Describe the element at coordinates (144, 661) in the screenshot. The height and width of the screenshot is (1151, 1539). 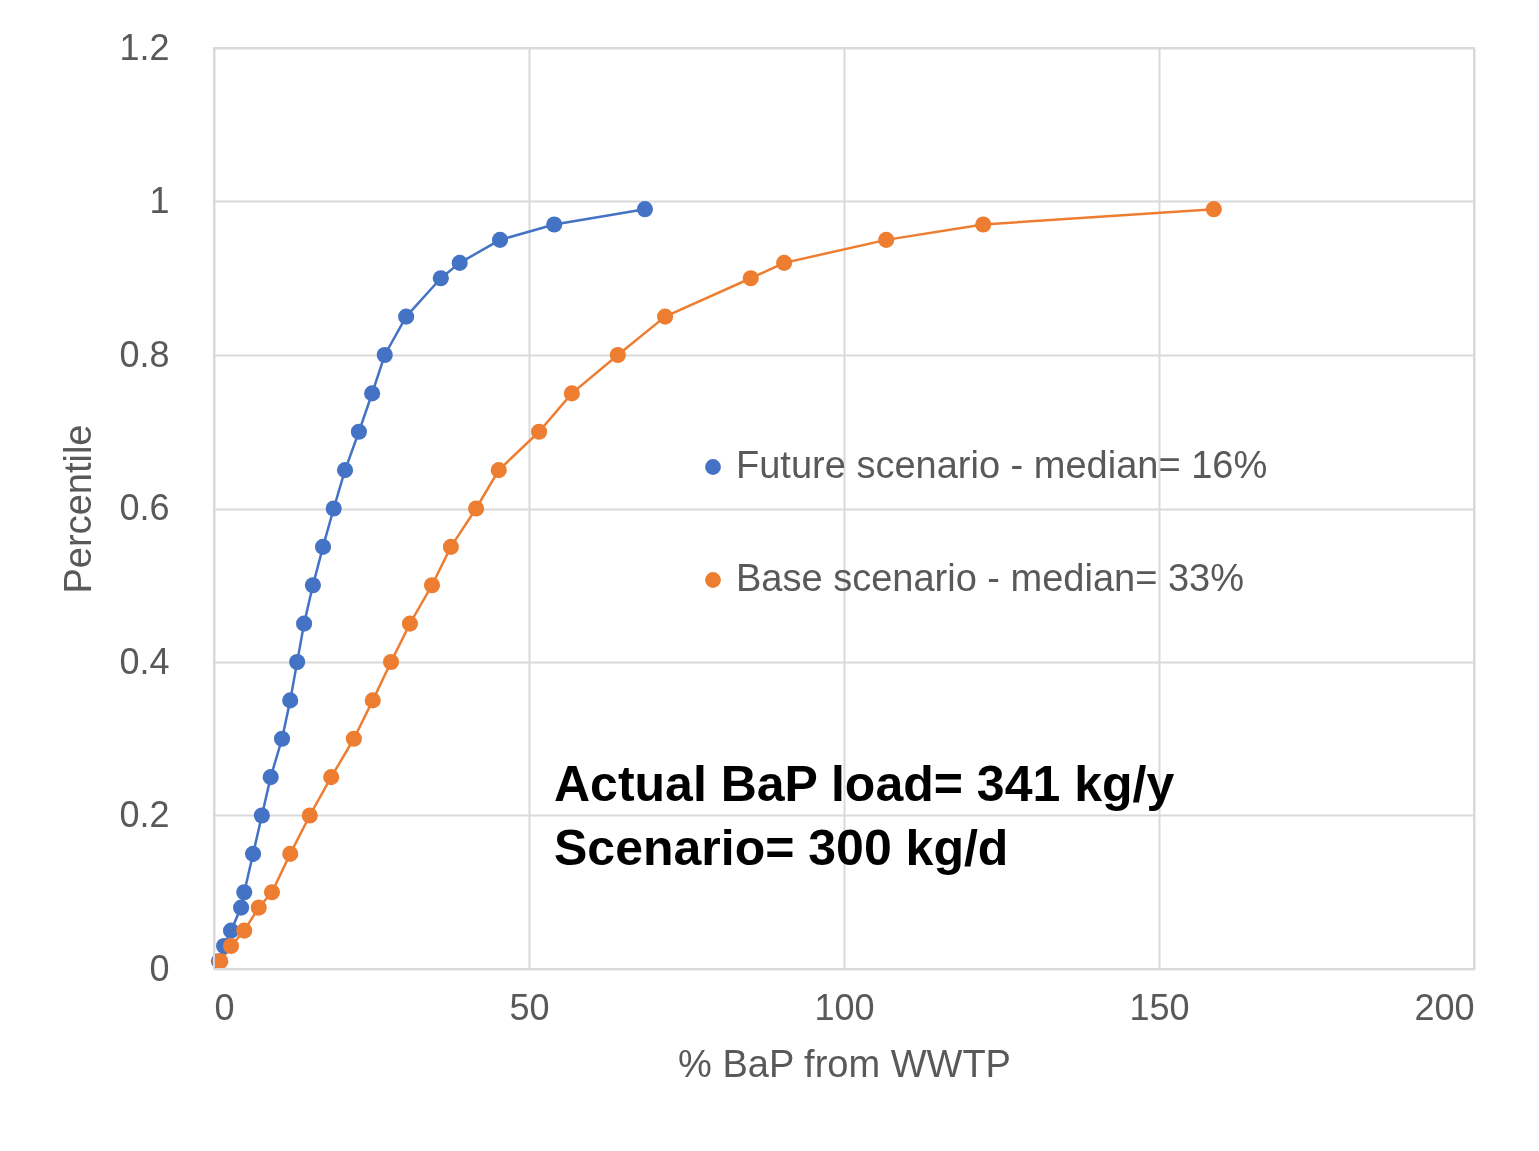
I see `y-tick-label: 0.4` at that location.